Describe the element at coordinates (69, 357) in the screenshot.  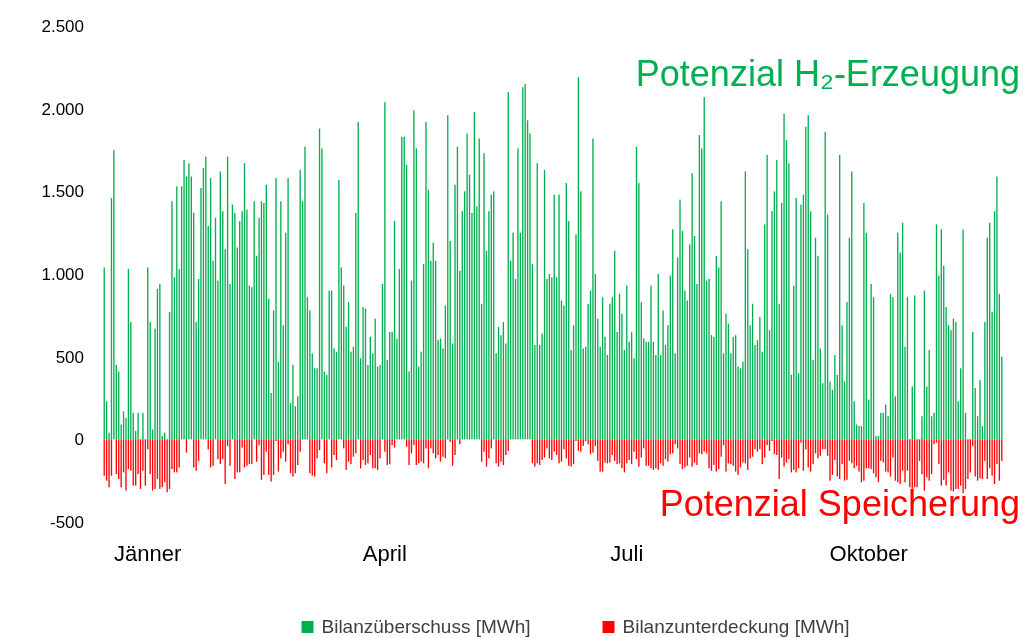
I see `y-tick-label: 500` at that location.